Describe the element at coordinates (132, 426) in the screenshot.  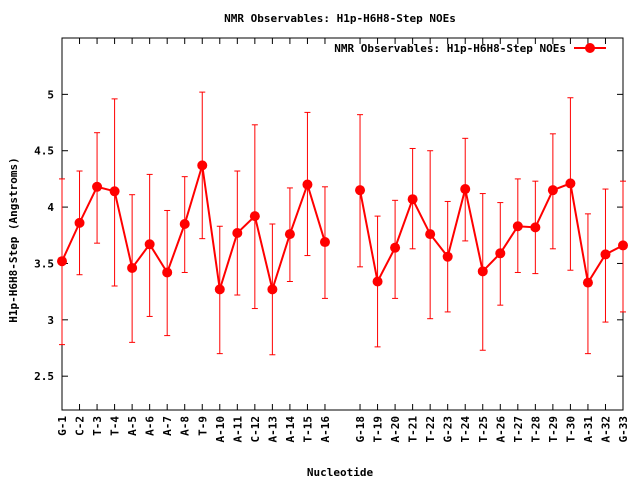
I see `x-tick-label: A-5` at that location.